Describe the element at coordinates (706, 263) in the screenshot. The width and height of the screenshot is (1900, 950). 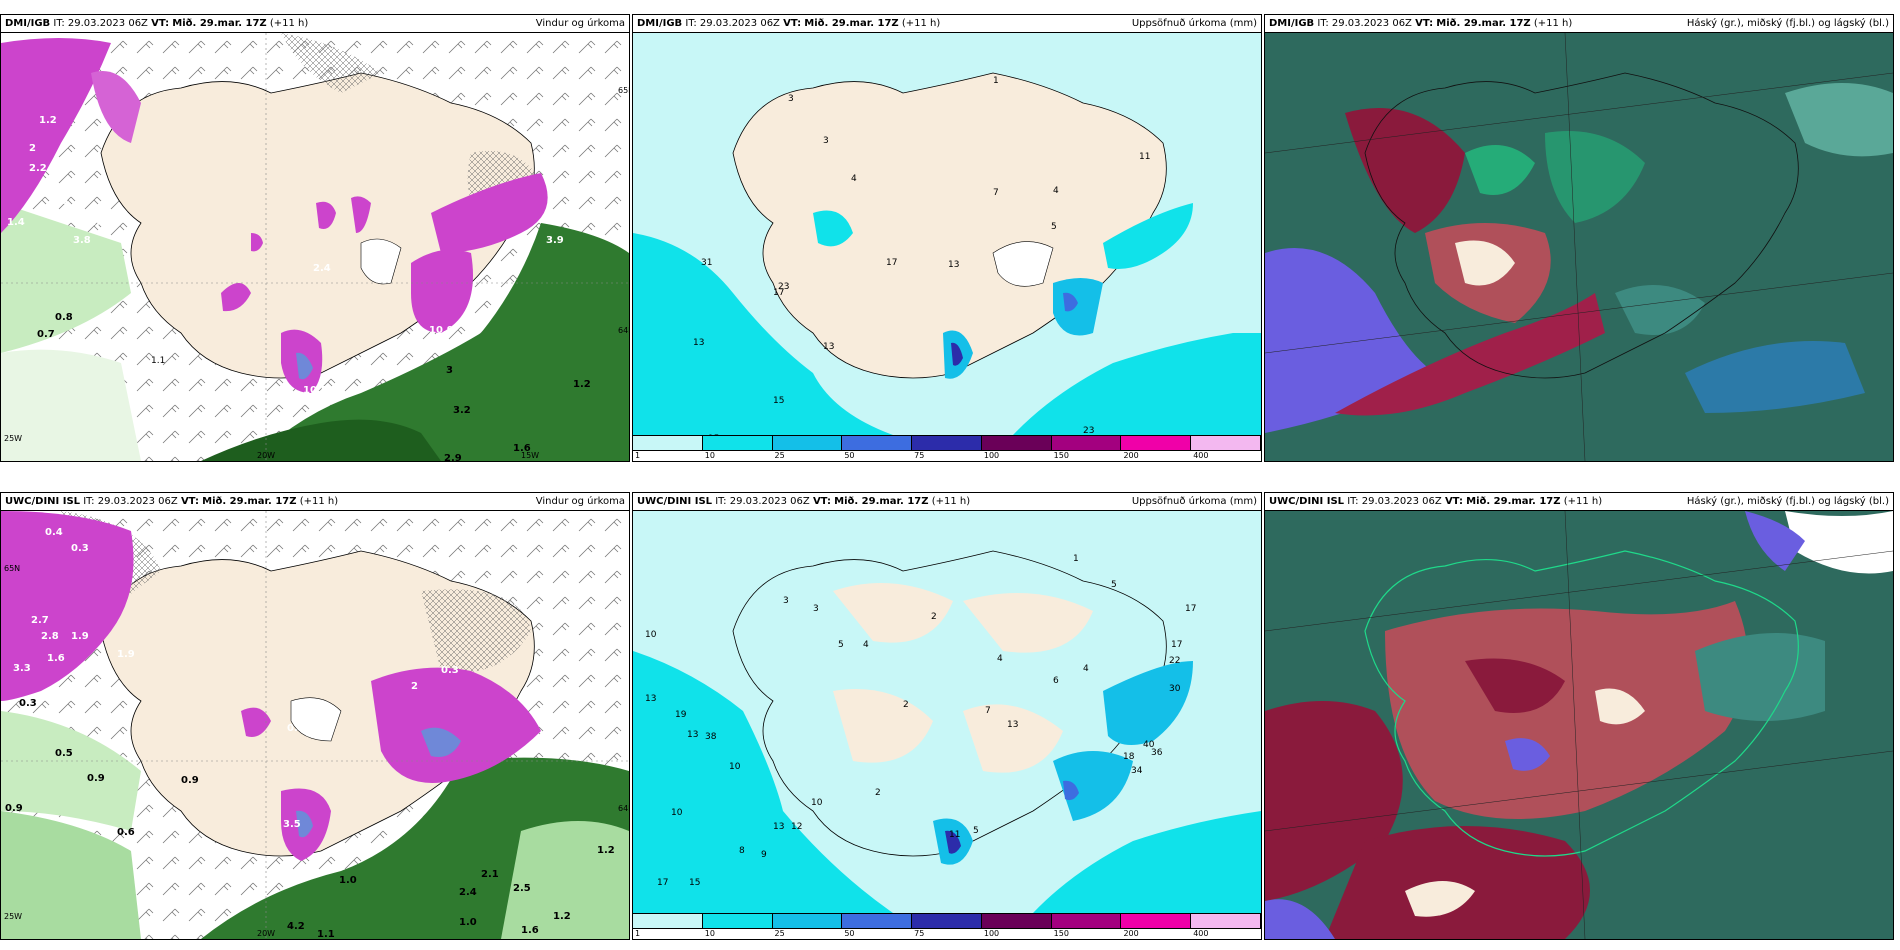
I see `value-label: 31` at that location.